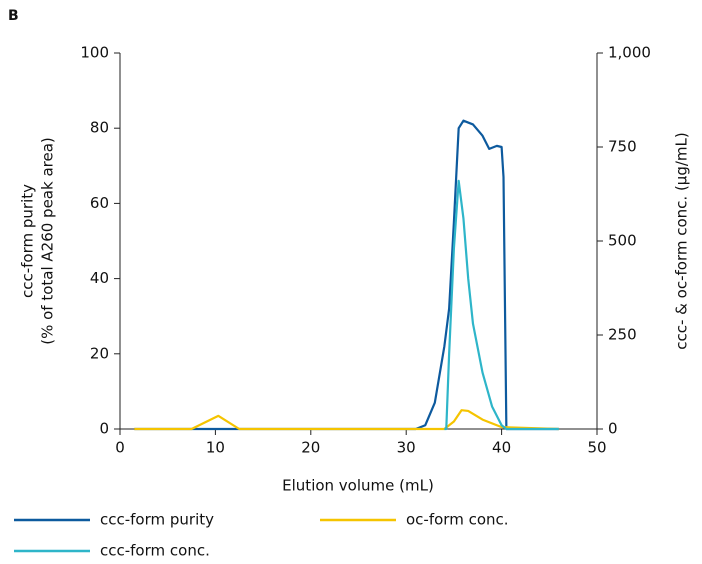  I want to click on x-tick-label: 0, so click(120, 448).